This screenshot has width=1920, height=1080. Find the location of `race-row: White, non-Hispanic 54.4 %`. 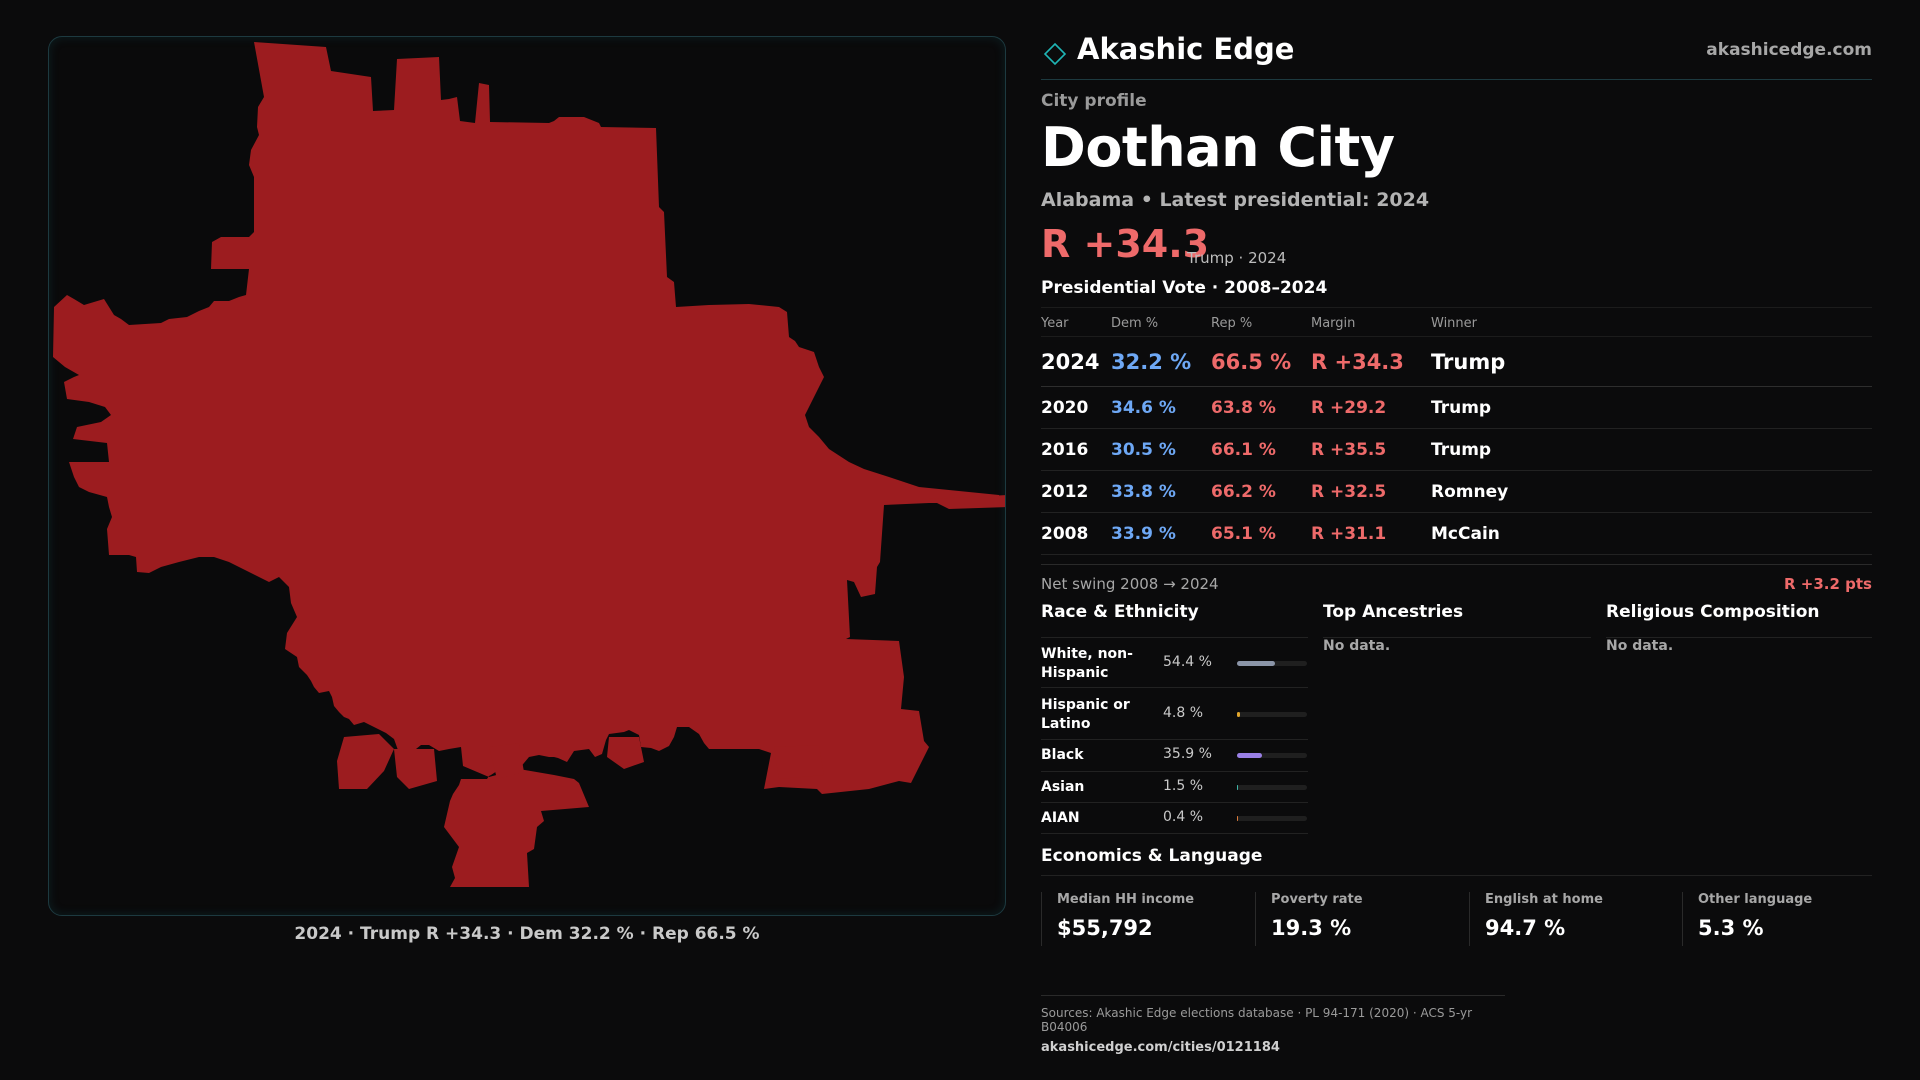

race-row: White, non-Hispanic 54.4 % is located at coordinates (1174, 663).